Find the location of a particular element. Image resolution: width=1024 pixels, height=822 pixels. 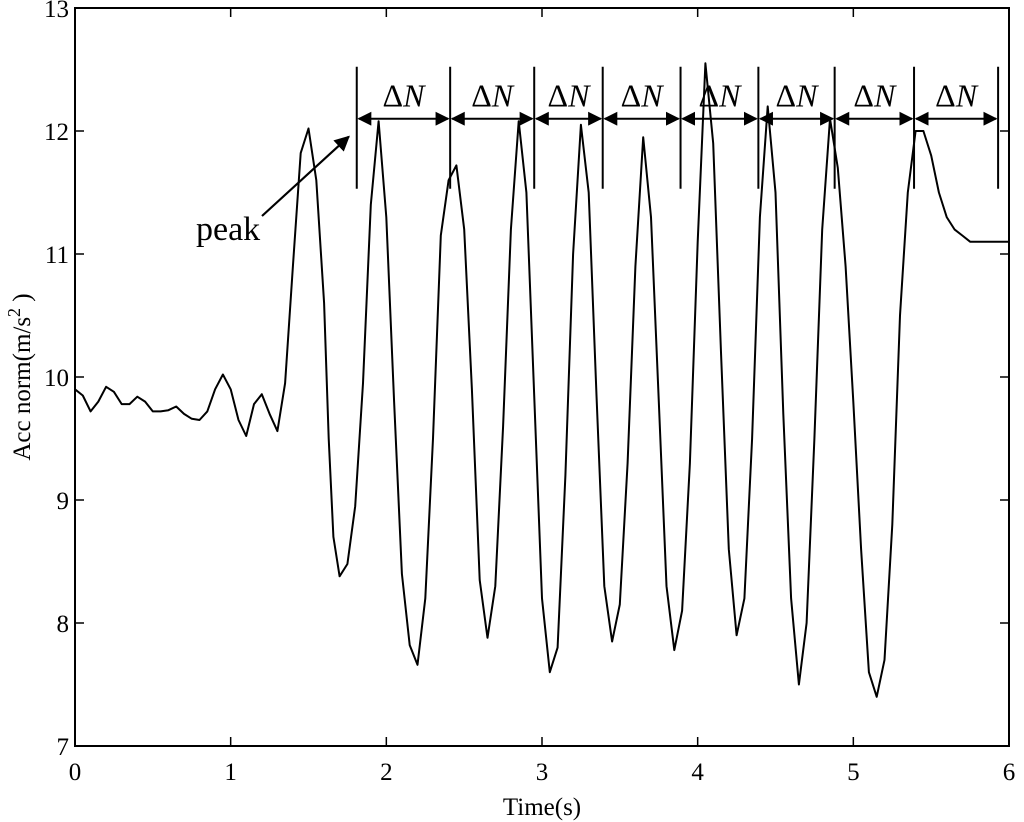

x-tick-label-0: 0 is located at coordinates (75, 772).